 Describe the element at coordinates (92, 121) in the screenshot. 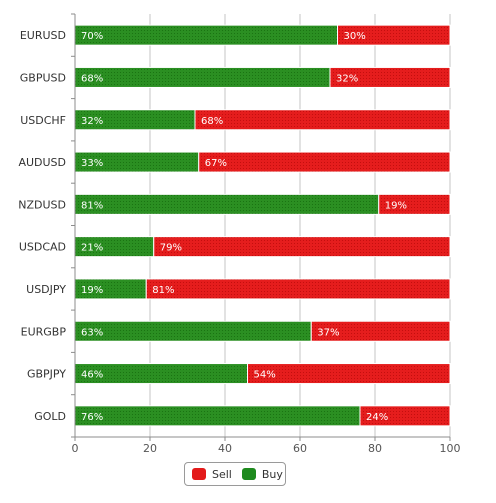

I see `data-label-buy: 32%` at that location.